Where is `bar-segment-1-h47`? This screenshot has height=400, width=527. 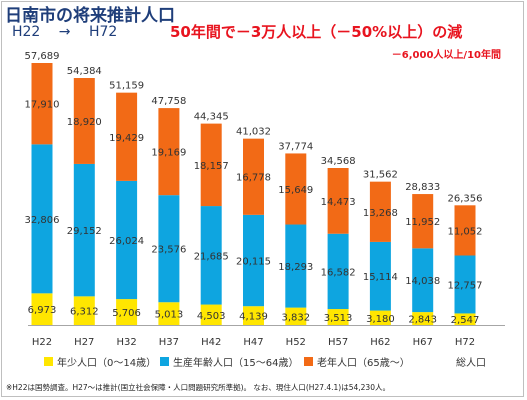 bar-segment-1-h47 is located at coordinates (253, 260).